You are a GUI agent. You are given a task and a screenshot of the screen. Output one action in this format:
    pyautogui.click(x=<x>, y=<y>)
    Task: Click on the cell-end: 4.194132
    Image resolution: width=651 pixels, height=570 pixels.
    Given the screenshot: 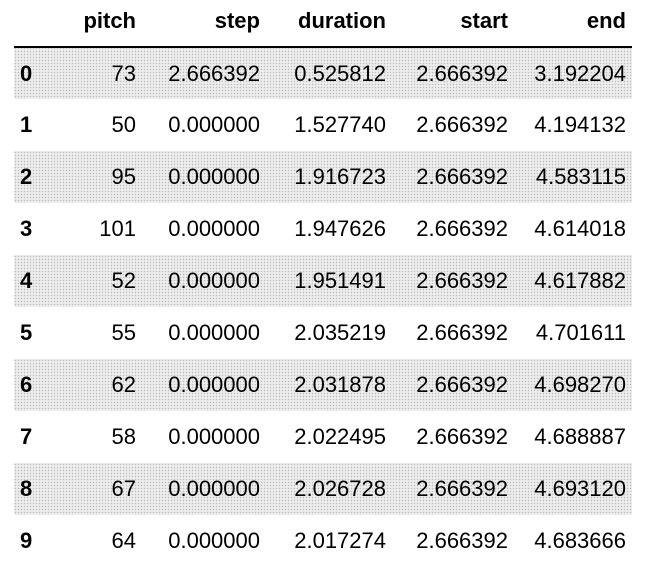 What is the action you would take?
    pyautogui.click(x=580, y=124)
    